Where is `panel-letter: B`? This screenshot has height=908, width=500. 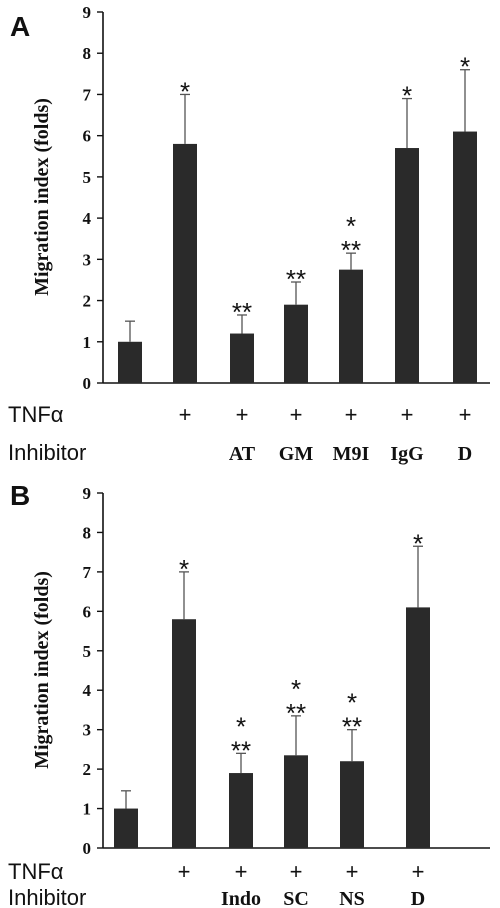
panel-letter: B is located at coordinates (20, 495).